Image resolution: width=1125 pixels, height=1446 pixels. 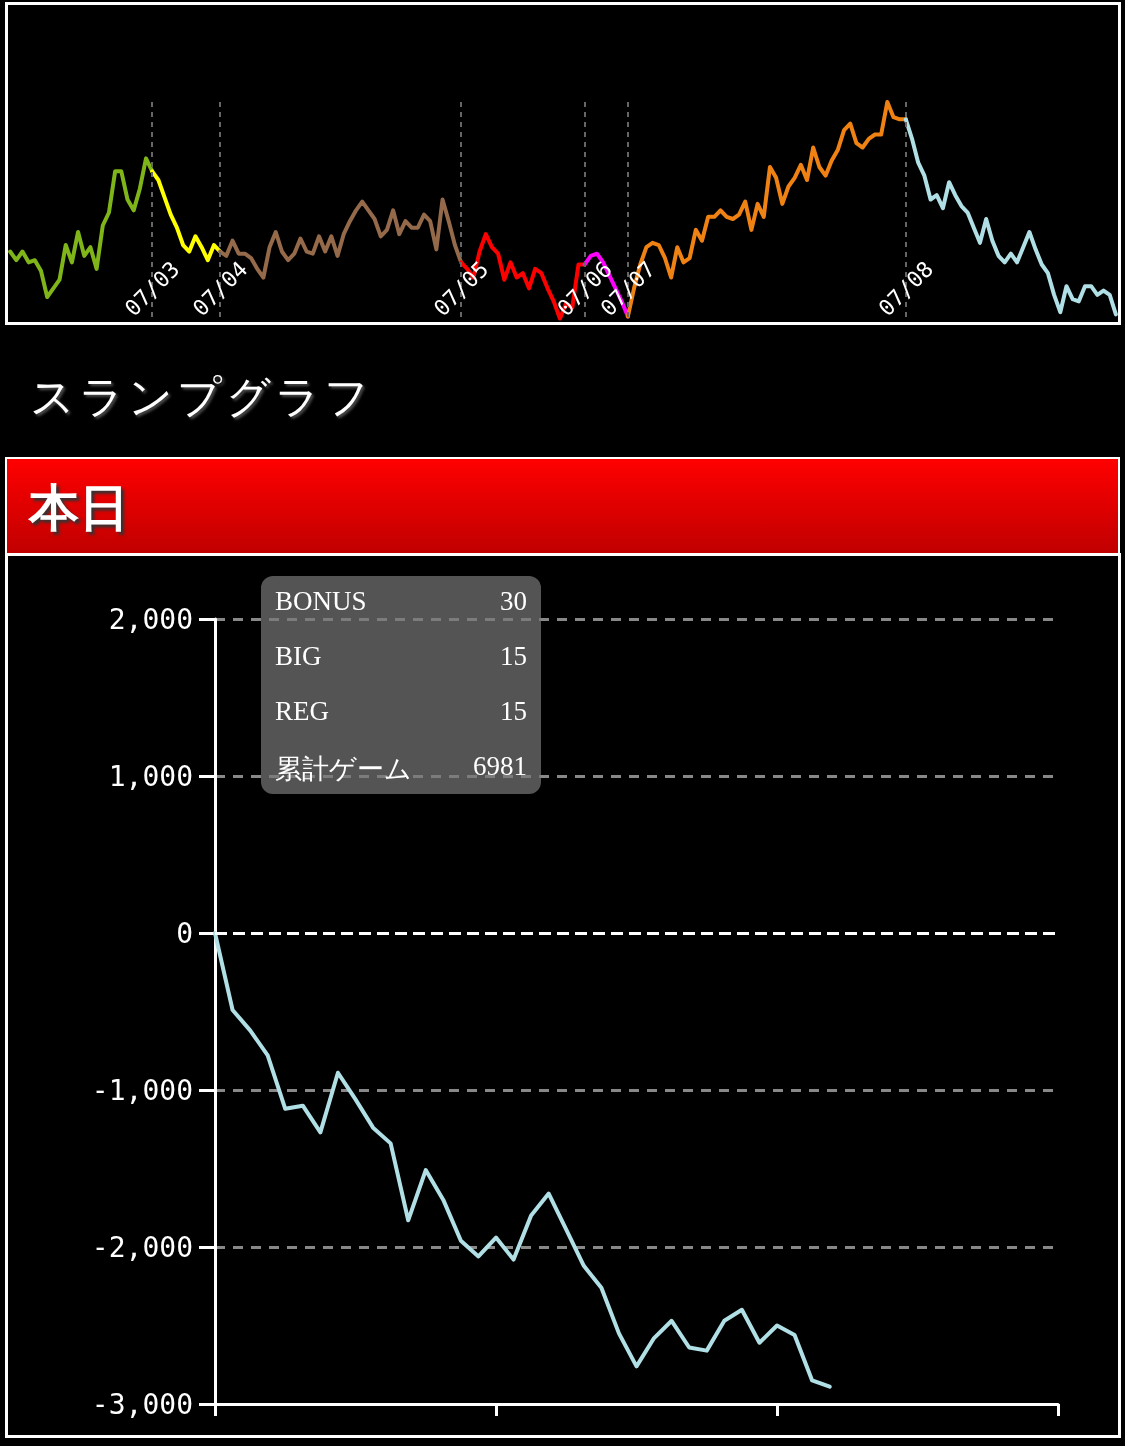 I want to click on annotation: BIG, so click(x=298, y=656).